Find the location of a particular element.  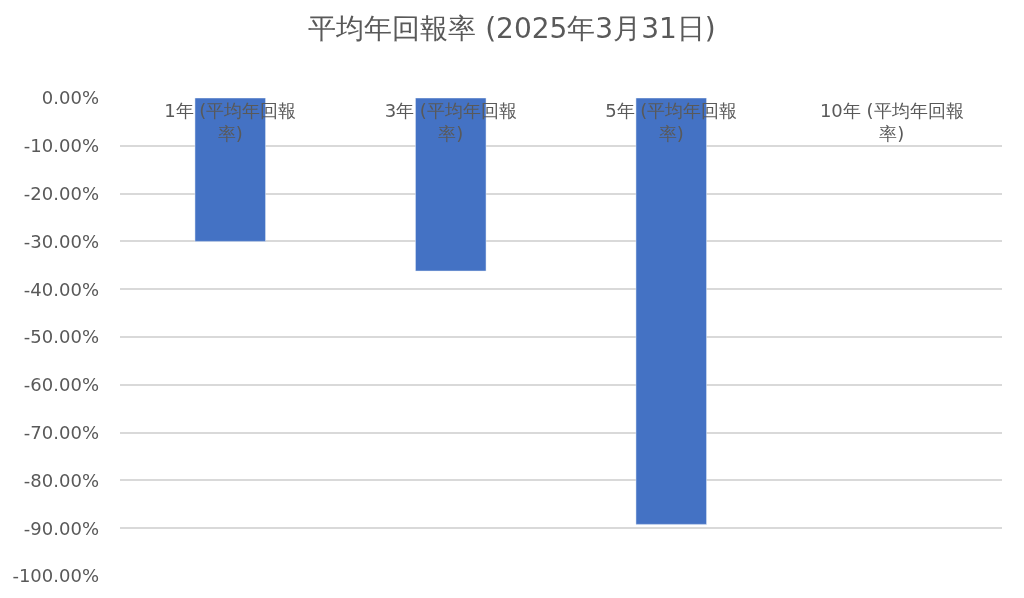

y-tick-label: -100.00% is located at coordinates (55, 576).